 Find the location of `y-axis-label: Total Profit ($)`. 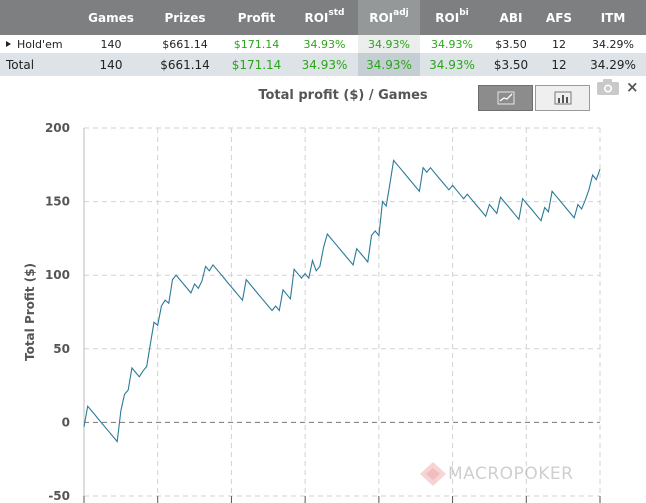

y-axis-label: Total Profit ($) is located at coordinates (30, 312).